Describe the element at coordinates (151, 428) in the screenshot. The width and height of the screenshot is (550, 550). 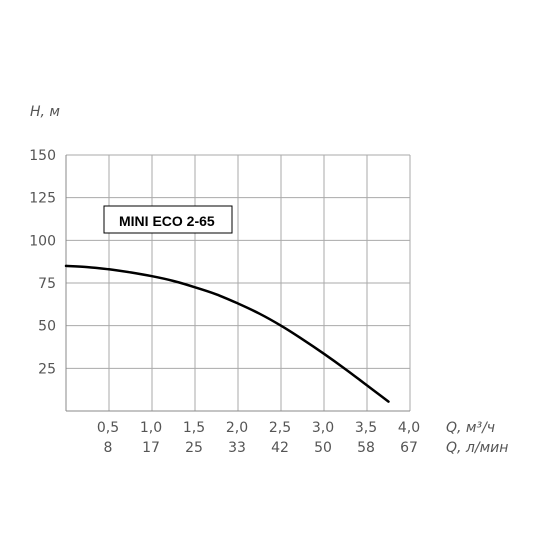
I see `x-tick-label-primary: 1,0` at that location.